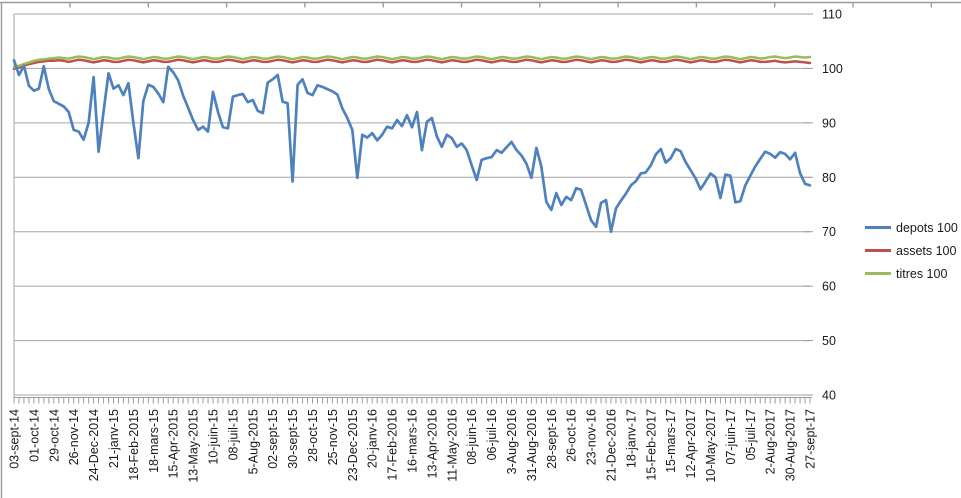 This screenshot has height=498, width=961. I want to click on x-axis-tick-label: 06-juil-16, so click(492, 434).